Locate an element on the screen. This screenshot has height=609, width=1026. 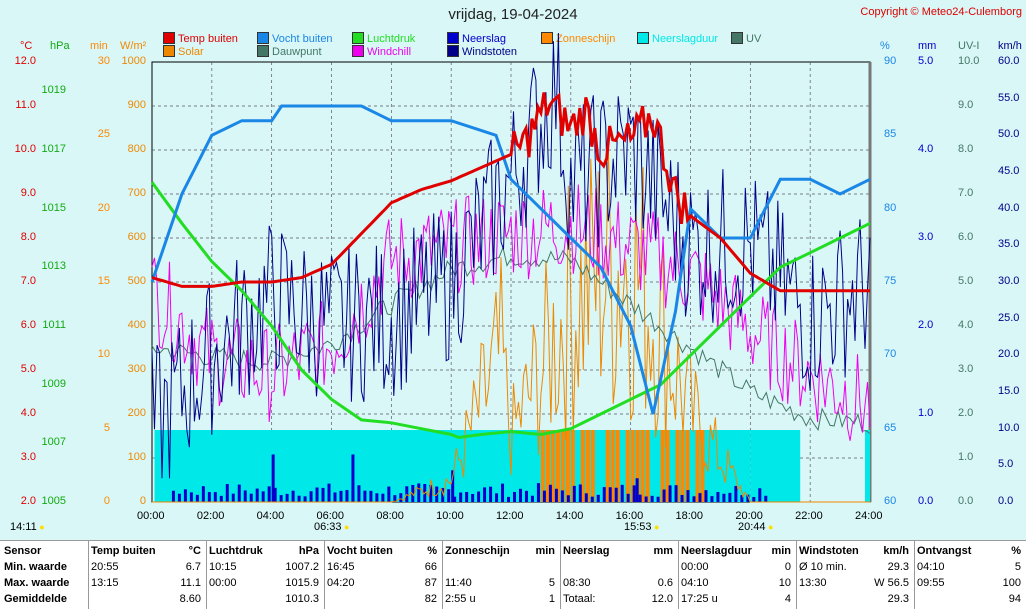
stats-value: 4 is located at coordinates (787, 599).